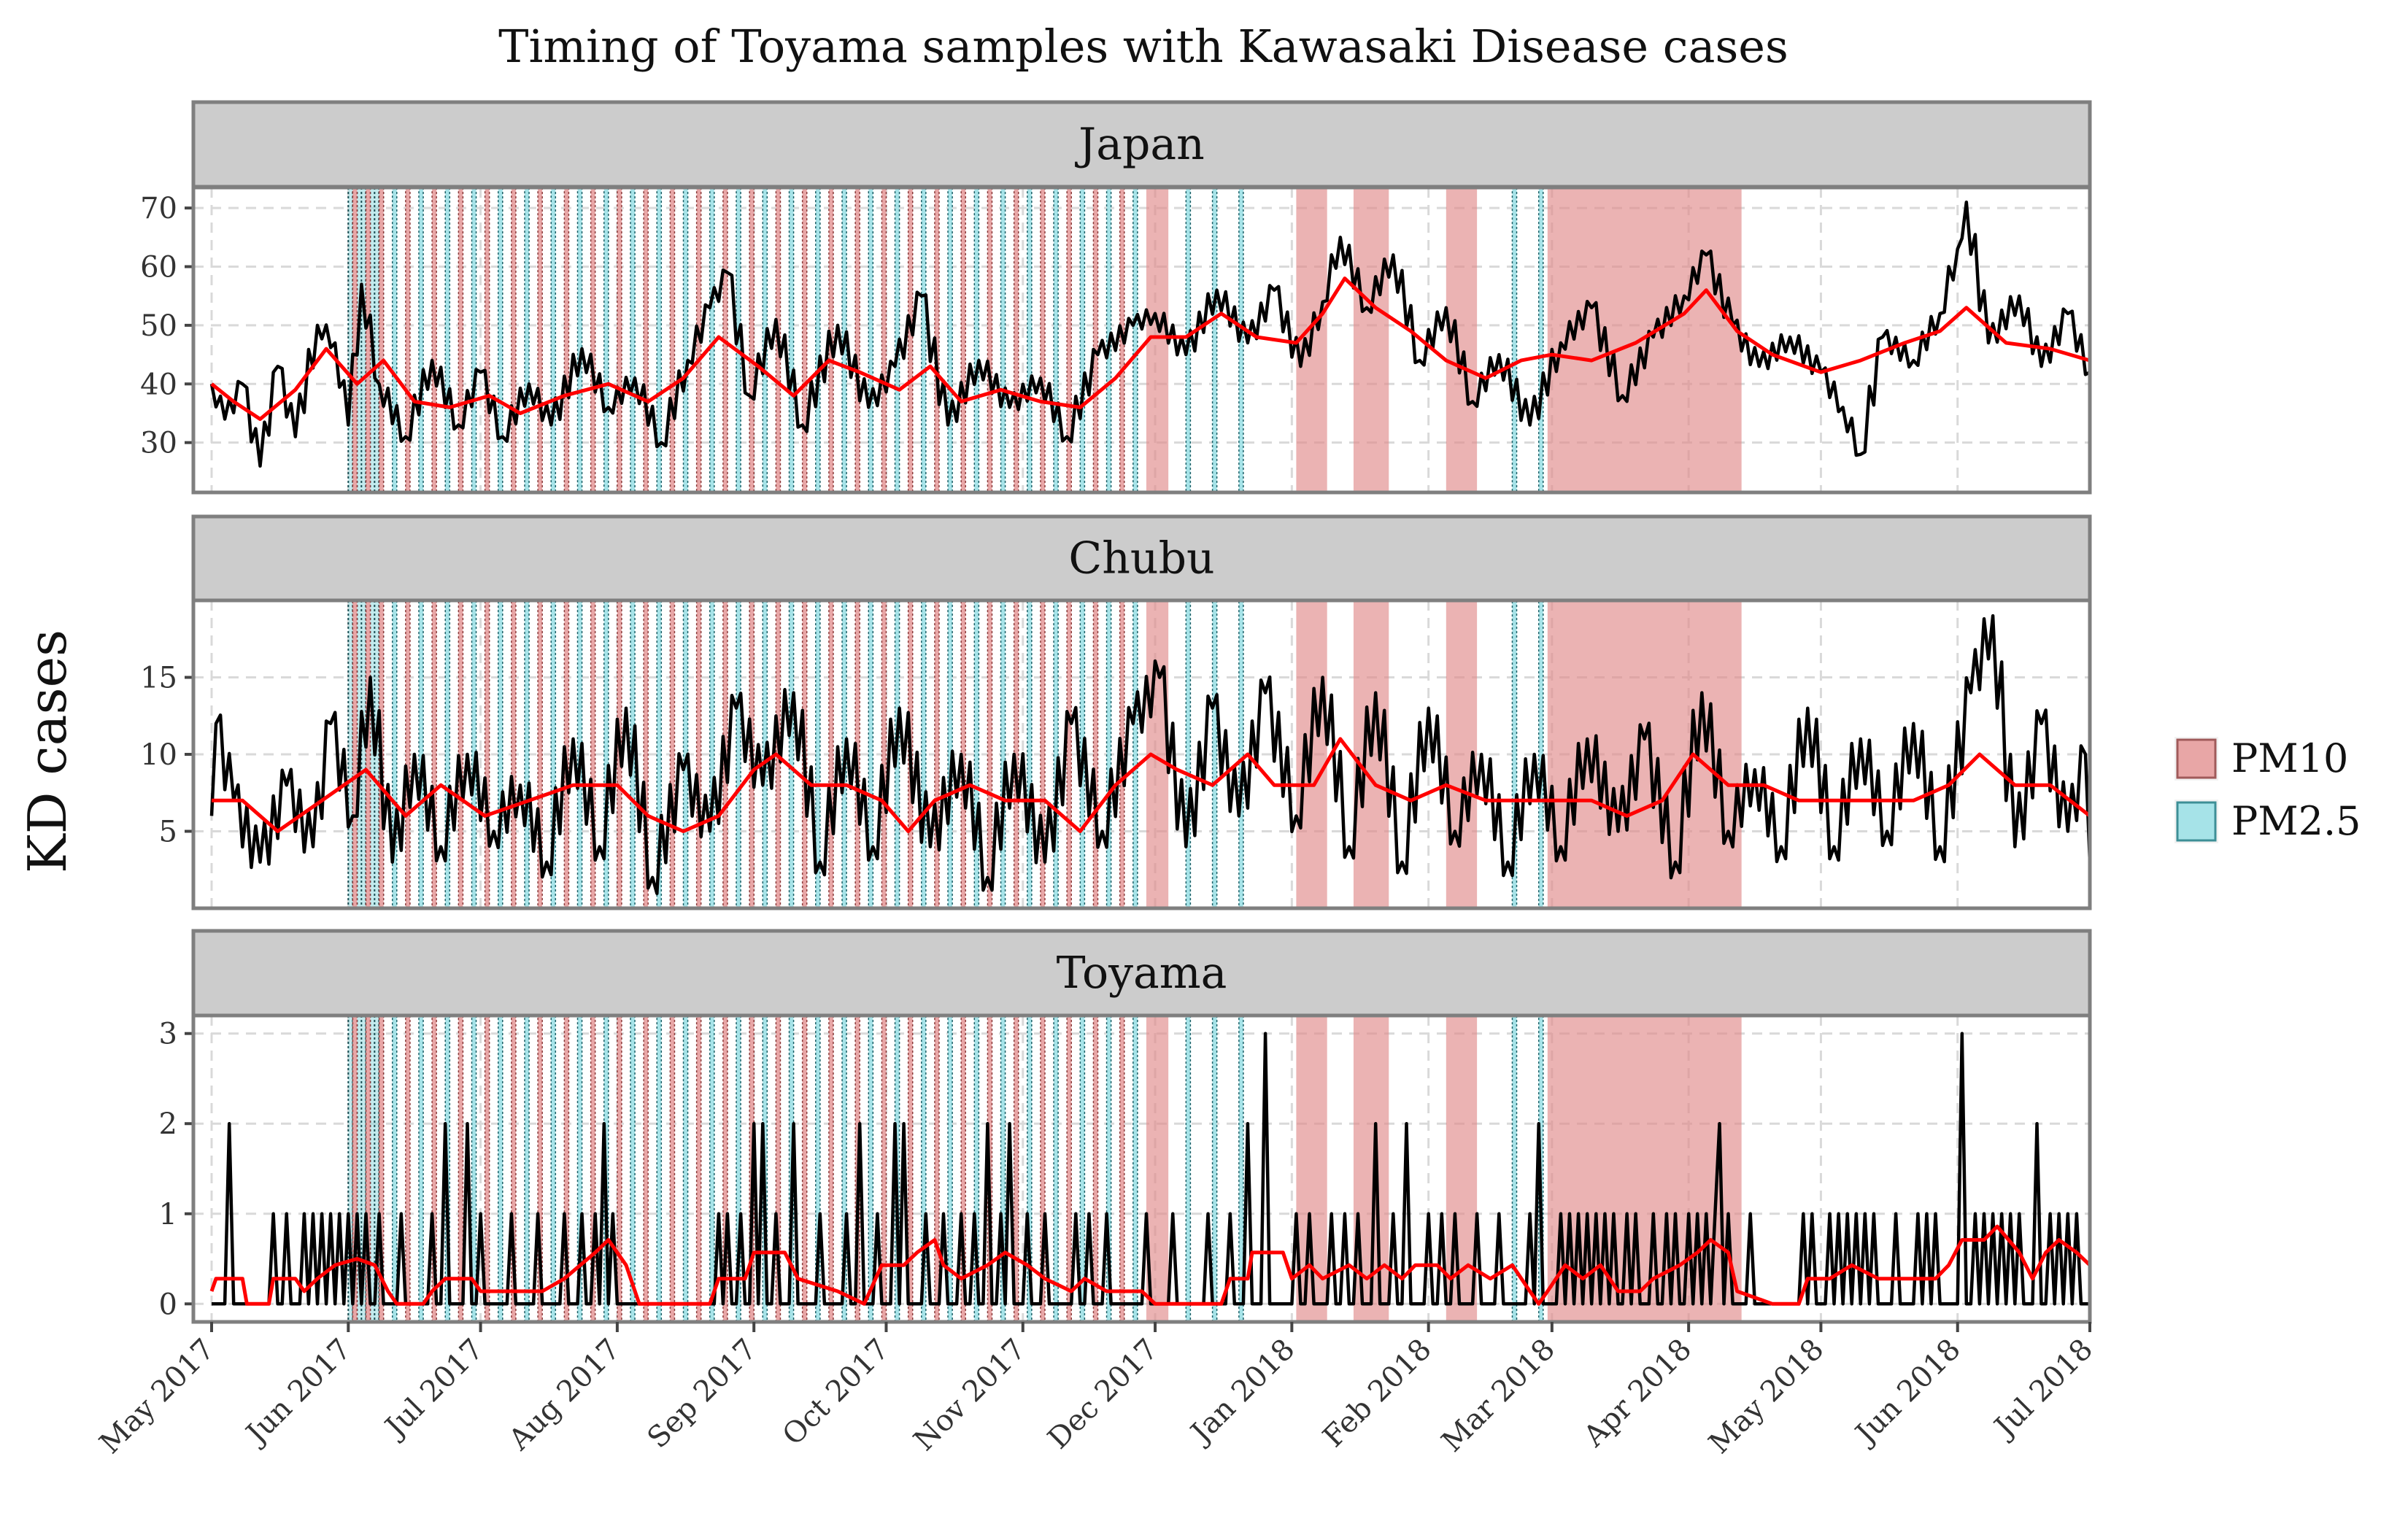 Image resolution: width=2408 pixels, height=1532 pixels. Describe the element at coordinates (168, 833) in the screenshot. I see `y-tick-label: 5` at that location.